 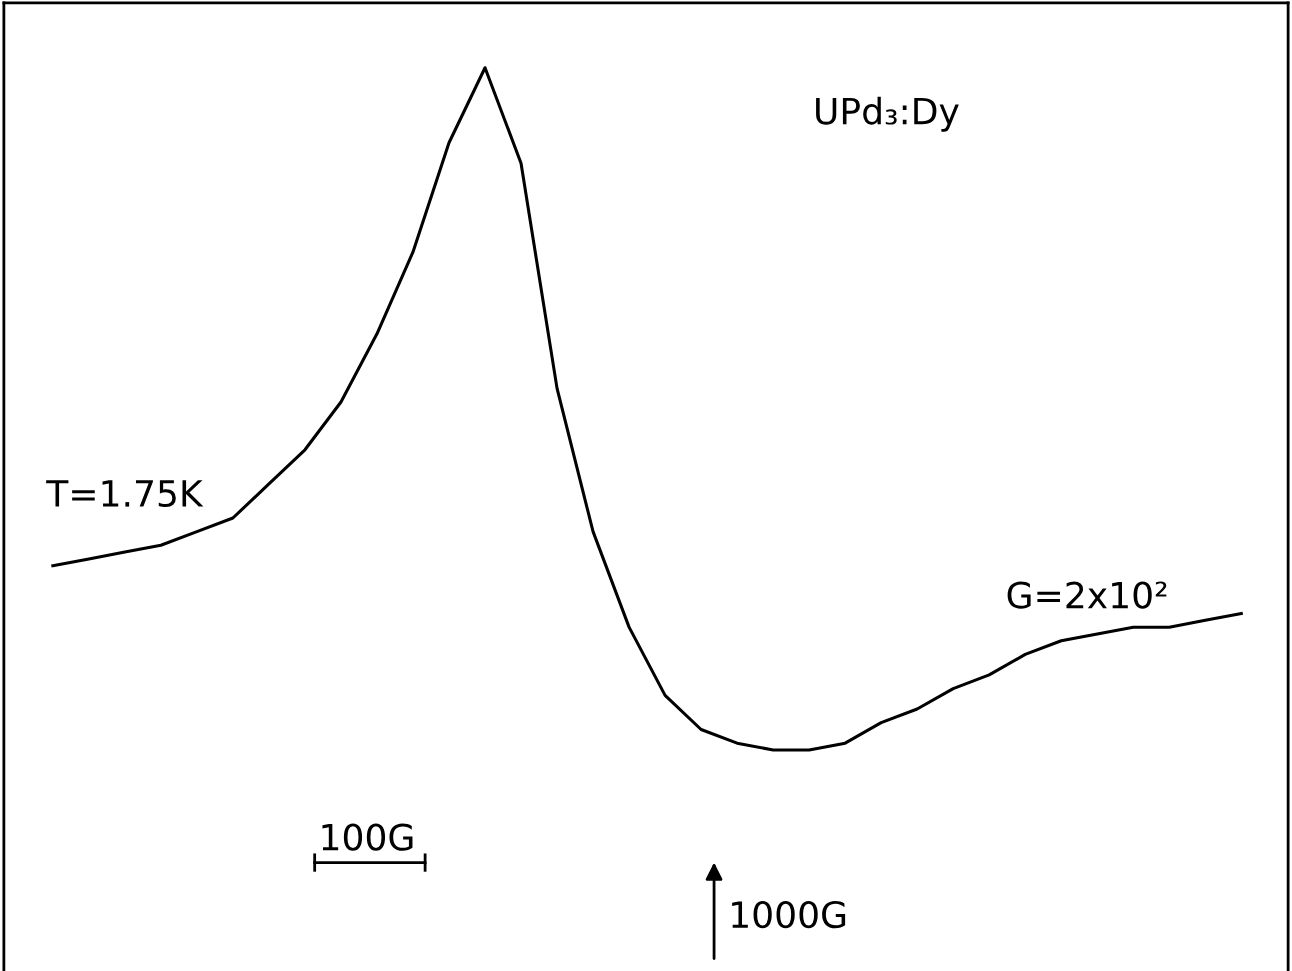 What do you see at coordinates (125, 494) in the screenshot?
I see `annotation: T=1.75K` at bounding box center [125, 494].